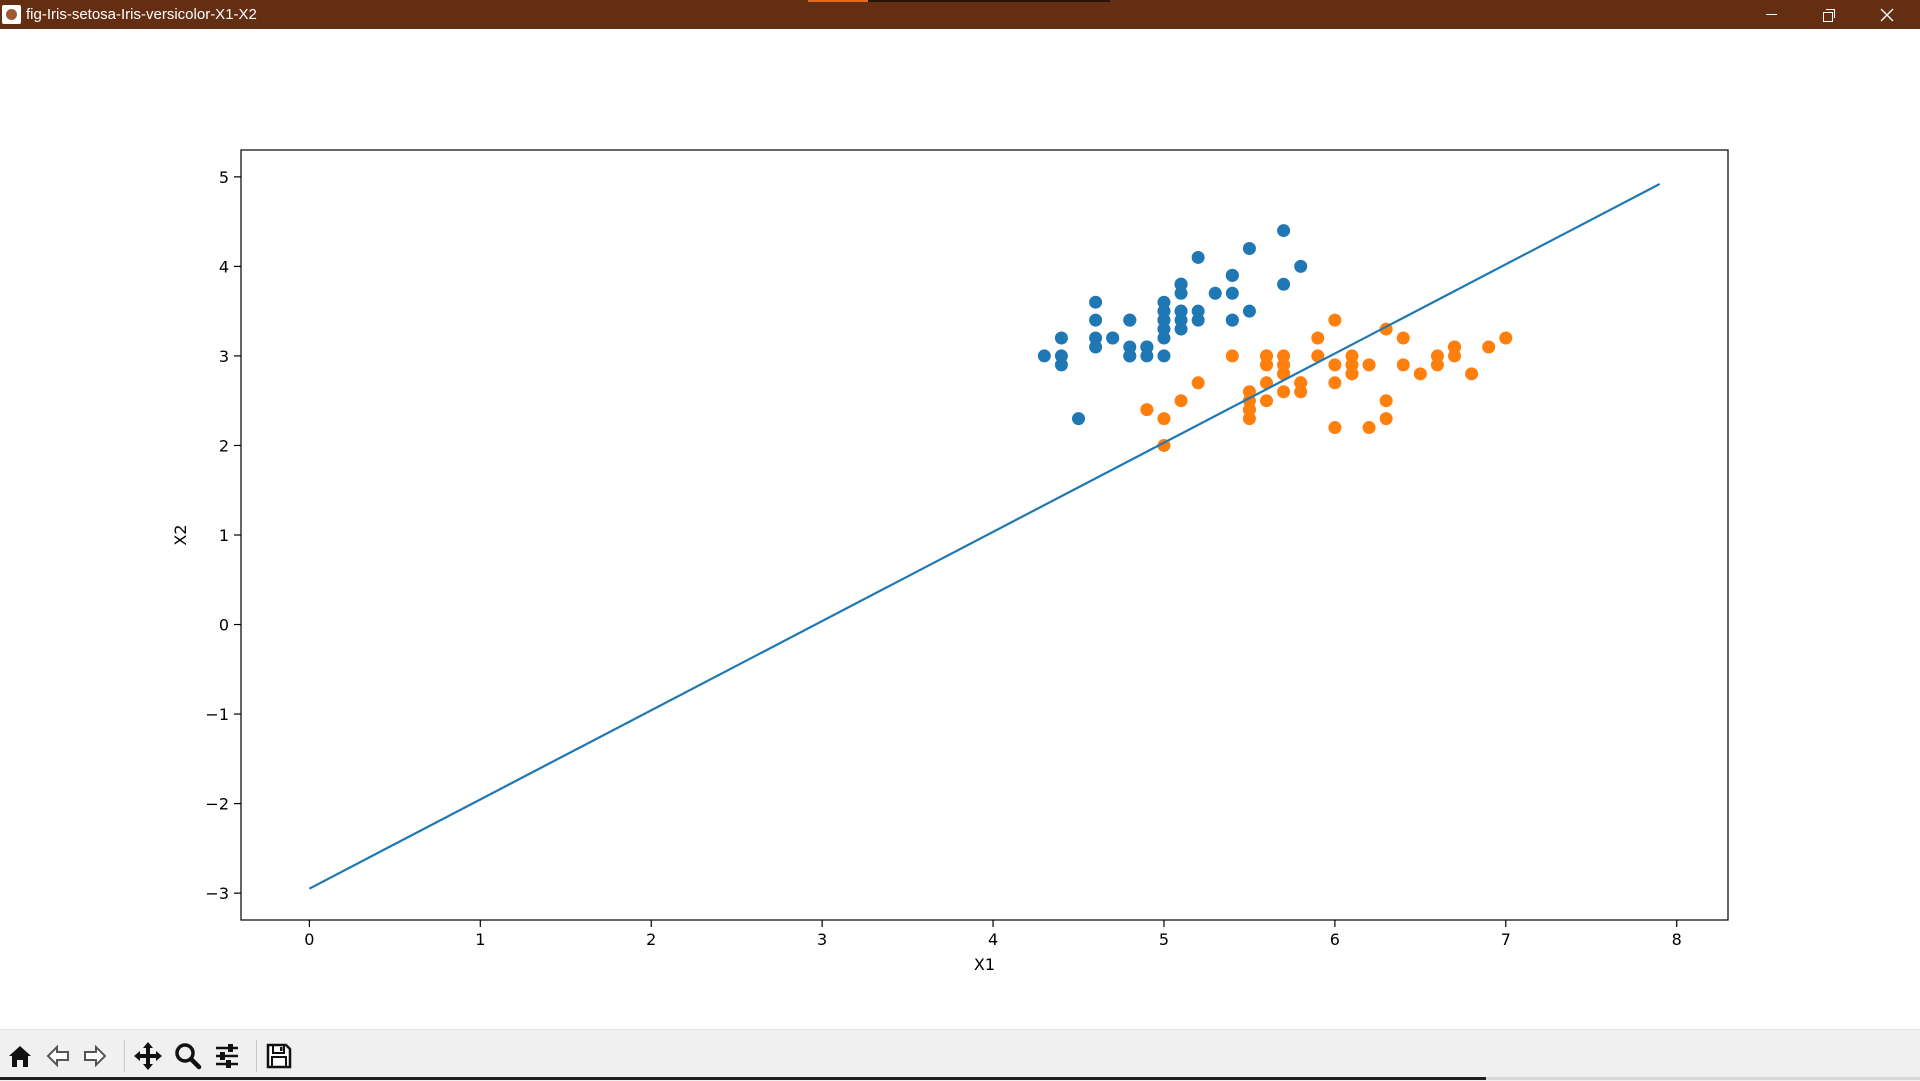 The height and width of the screenshot is (1081, 1920). I want to click on y-tick-label: 0, so click(224, 625).